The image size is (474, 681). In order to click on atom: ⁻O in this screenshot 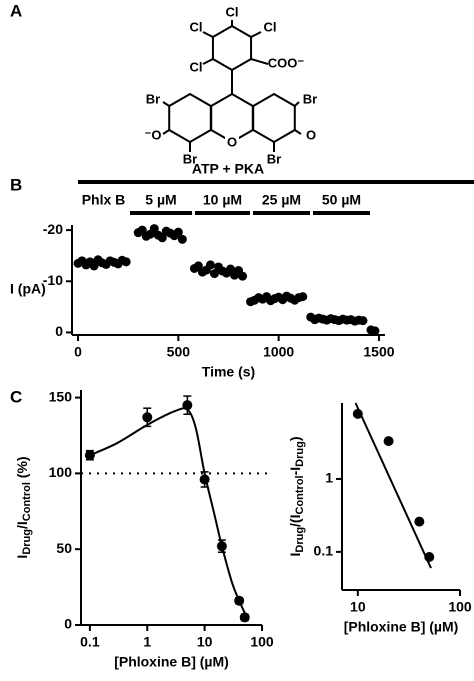, I will do `click(153, 134)`.